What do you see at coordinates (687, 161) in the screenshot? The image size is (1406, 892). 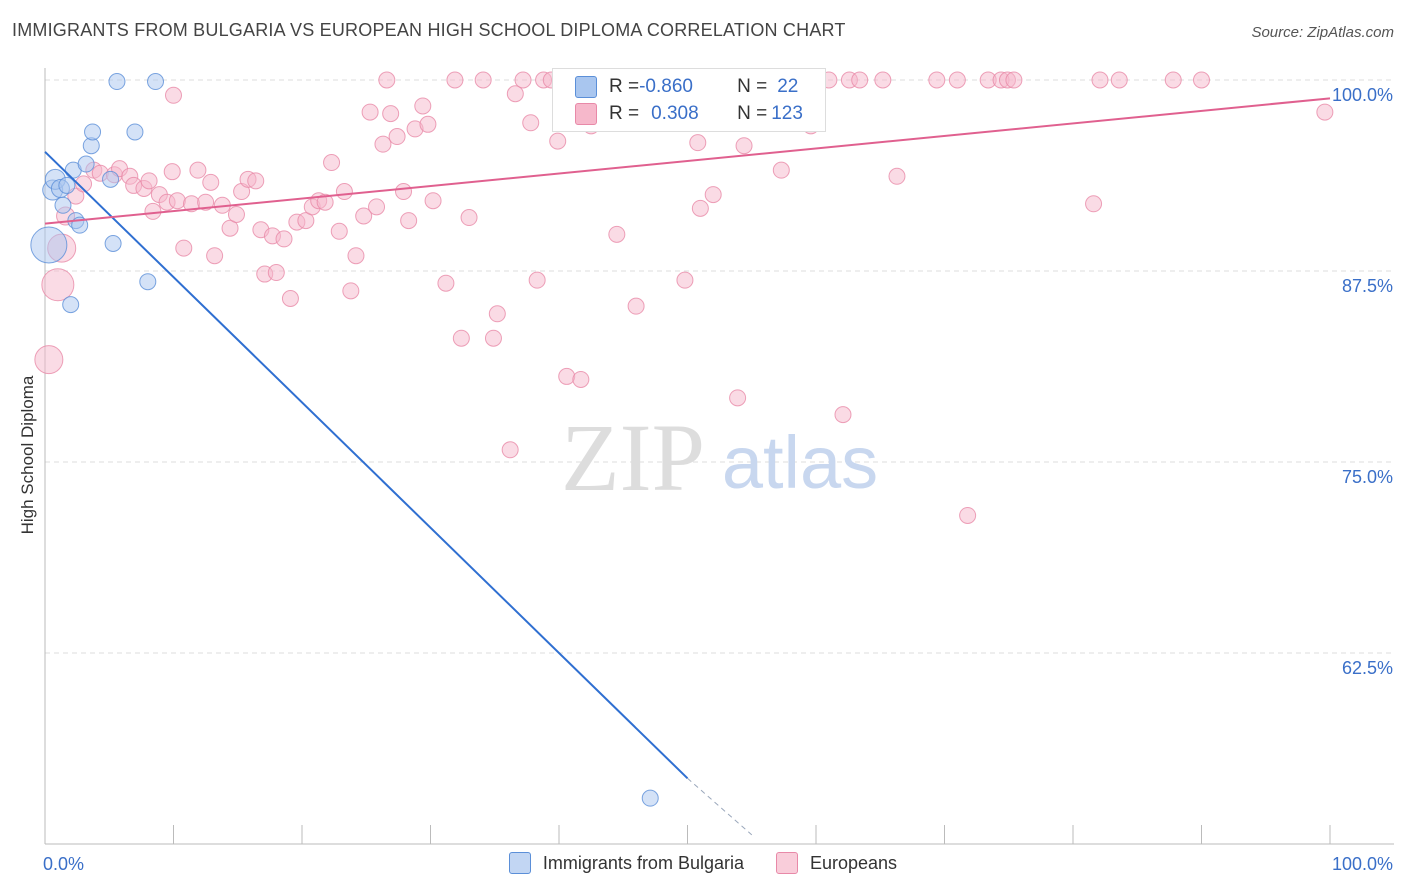 I see `trend-line-europeans` at bounding box center [687, 161].